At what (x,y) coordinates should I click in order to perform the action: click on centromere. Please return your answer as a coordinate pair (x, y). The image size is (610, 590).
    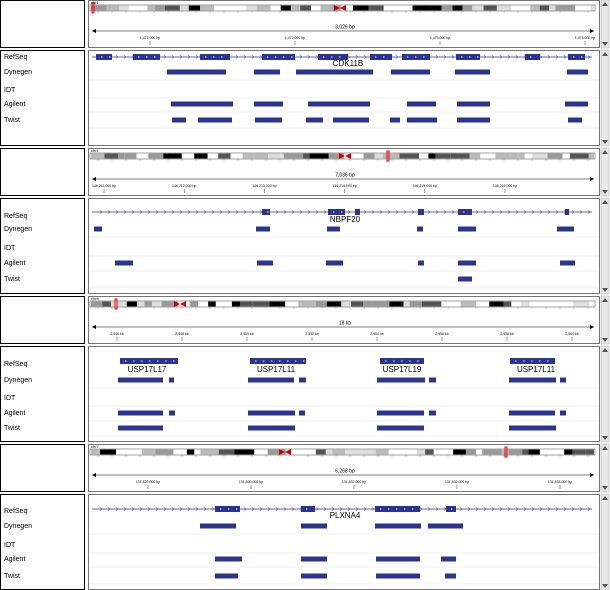
    Looking at the image, I should click on (180, 304).